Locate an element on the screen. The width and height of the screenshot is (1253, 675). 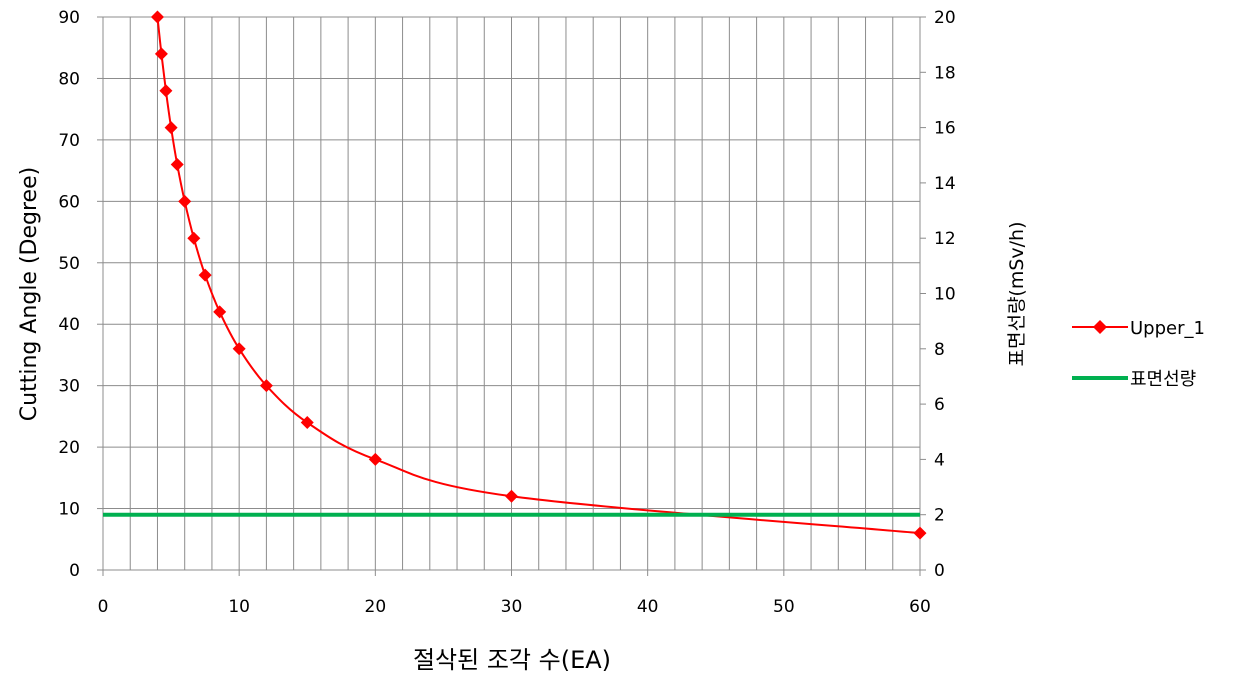
y2-tick-label: 18 is located at coordinates (945, 73).